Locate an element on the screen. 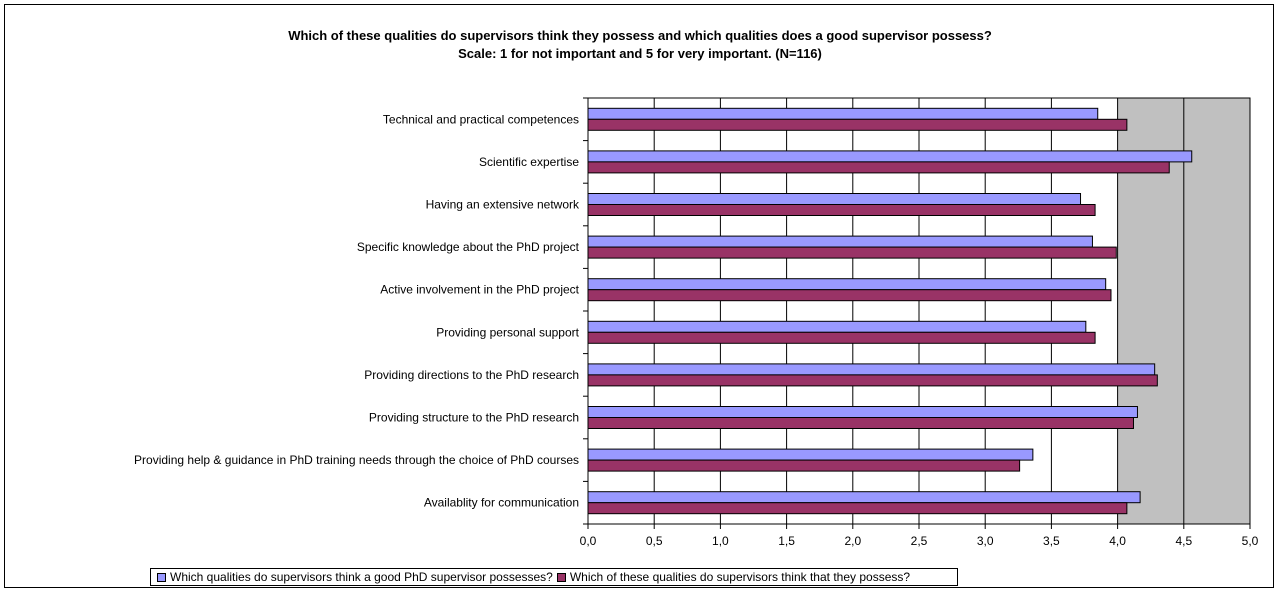  category-label: Providing directions to the PhD research is located at coordinates (471, 375).